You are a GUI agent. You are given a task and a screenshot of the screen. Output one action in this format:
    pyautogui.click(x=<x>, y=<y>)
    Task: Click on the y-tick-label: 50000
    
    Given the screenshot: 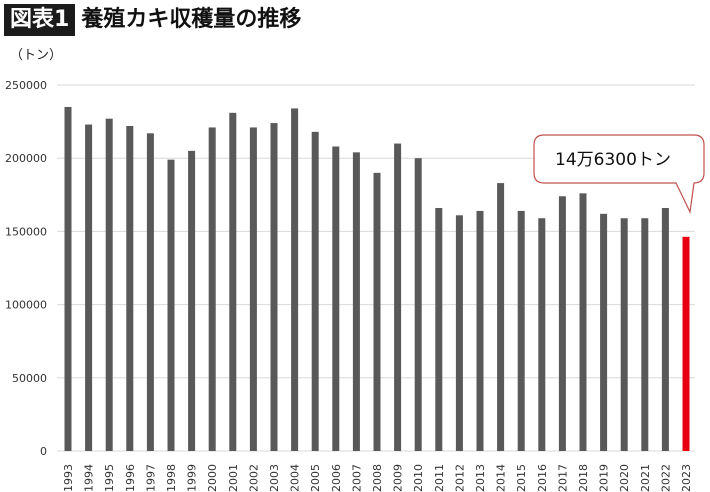 What is the action you would take?
    pyautogui.click(x=29, y=378)
    